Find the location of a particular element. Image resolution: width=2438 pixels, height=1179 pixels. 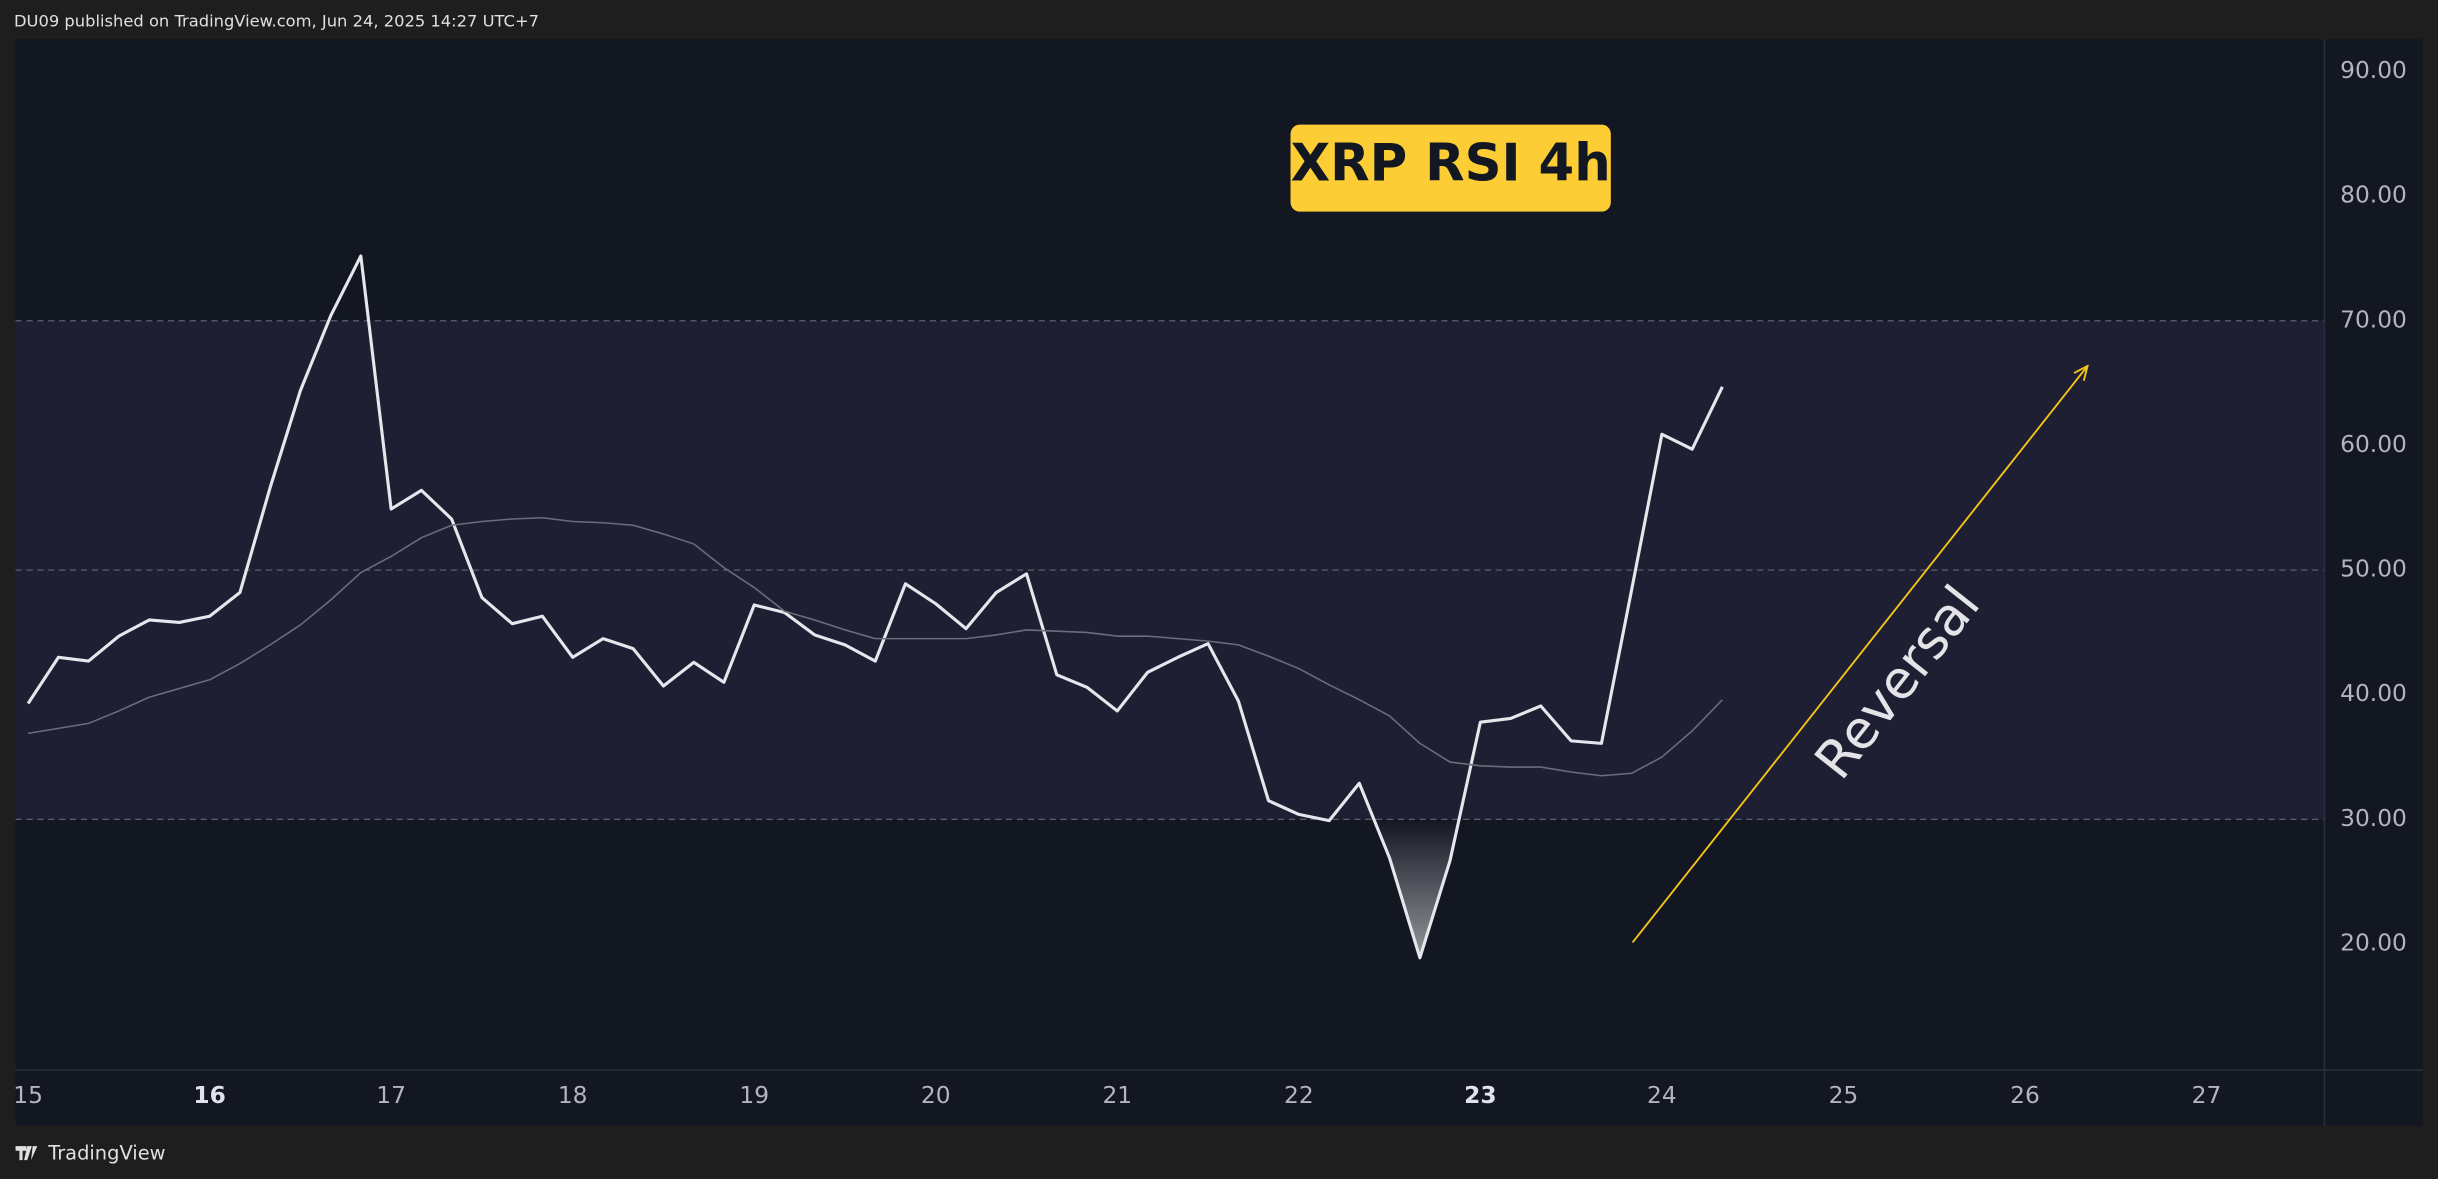

x-tick-label: 25 is located at coordinates (1844, 1095).